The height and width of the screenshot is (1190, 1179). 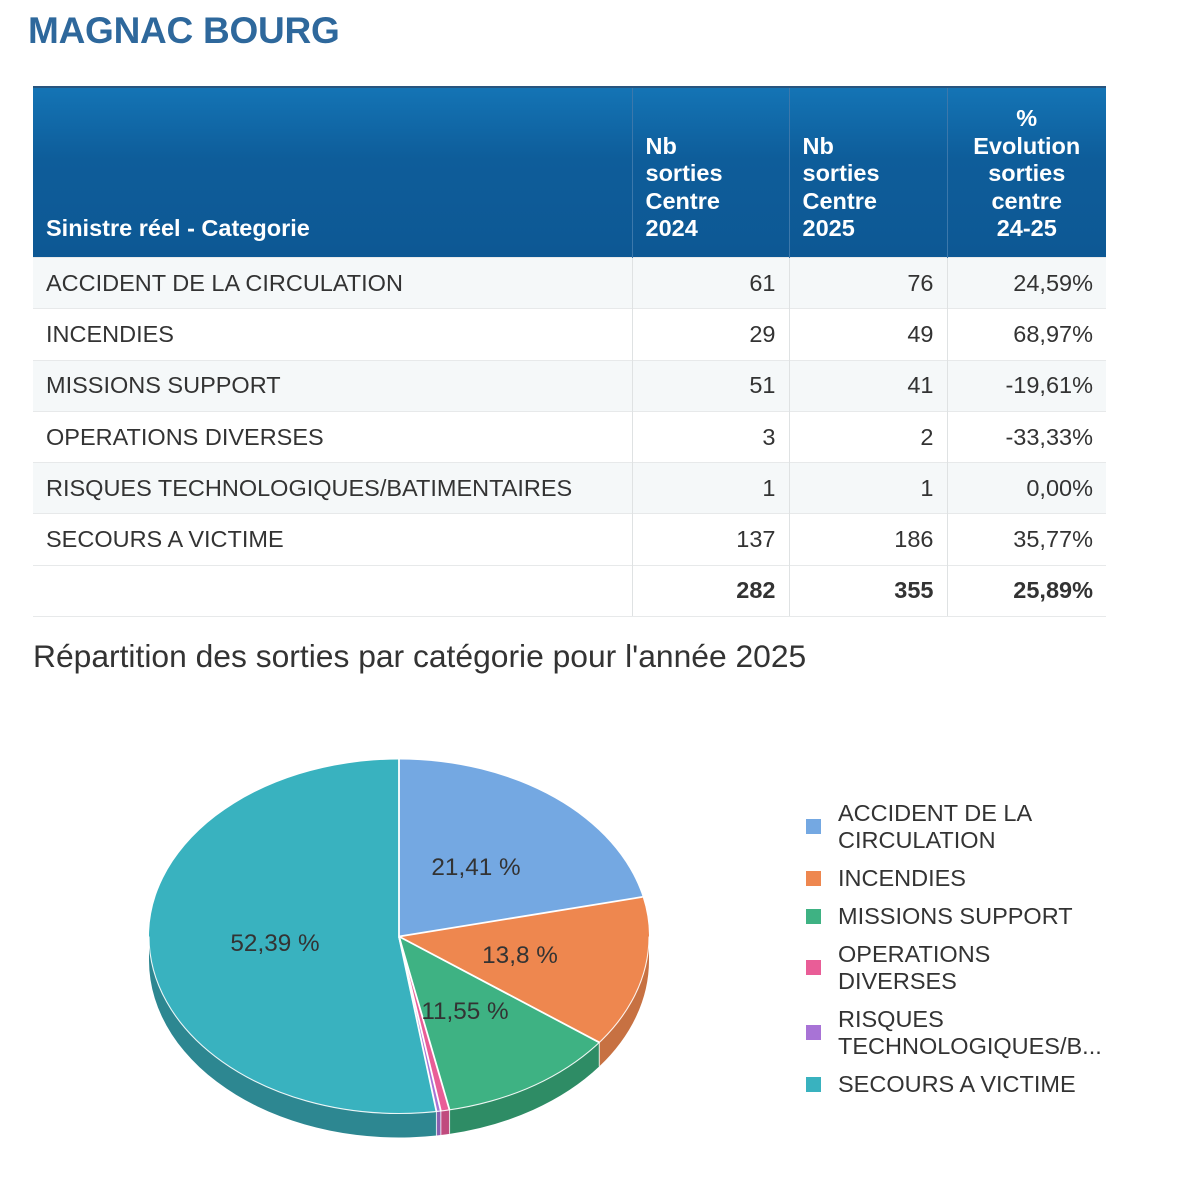 What do you see at coordinates (464, 1011) in the screenshot?
I see `svg-text: 11,55 %` at bounding box center [464, 1011].